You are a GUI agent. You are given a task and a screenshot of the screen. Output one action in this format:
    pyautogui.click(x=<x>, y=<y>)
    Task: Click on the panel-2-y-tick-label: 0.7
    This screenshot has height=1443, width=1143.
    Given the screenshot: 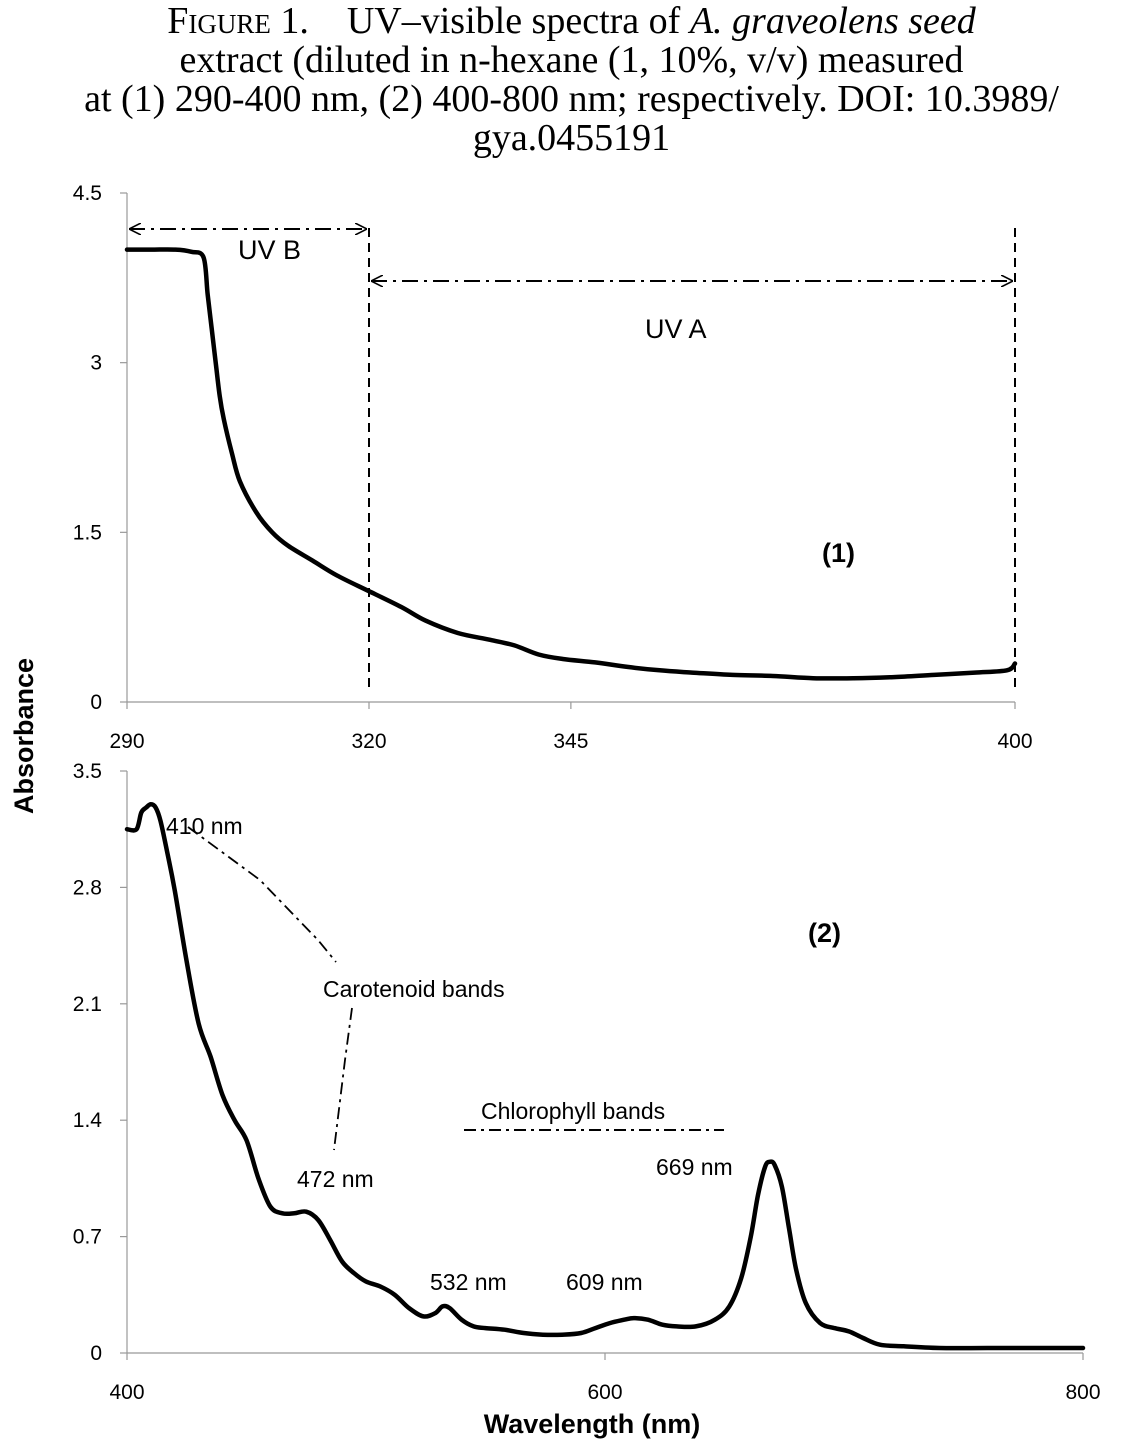 What is the action you would take?
    pyautogui.click(x=87, y=1237)
    